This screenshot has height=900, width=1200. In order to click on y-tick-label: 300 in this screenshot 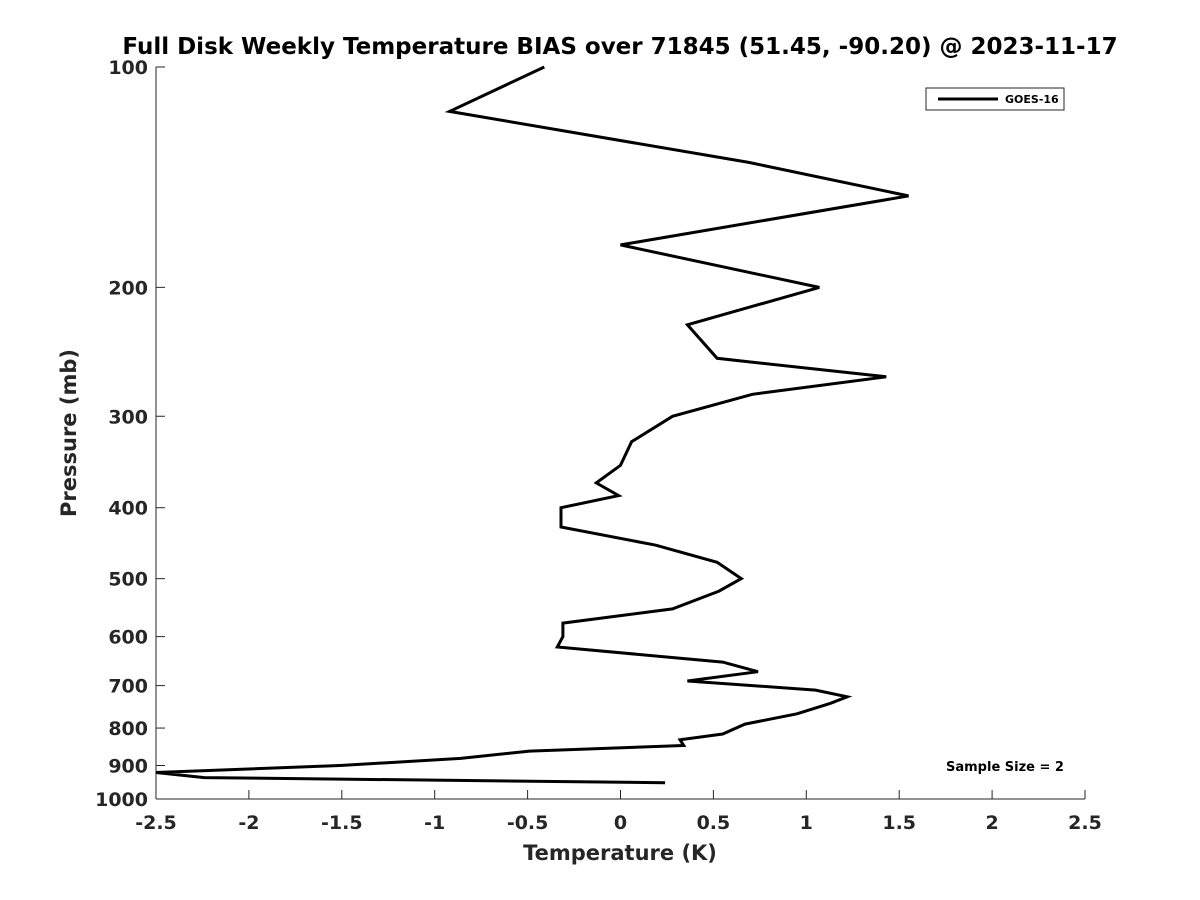, I will do `click(128, 417)`.